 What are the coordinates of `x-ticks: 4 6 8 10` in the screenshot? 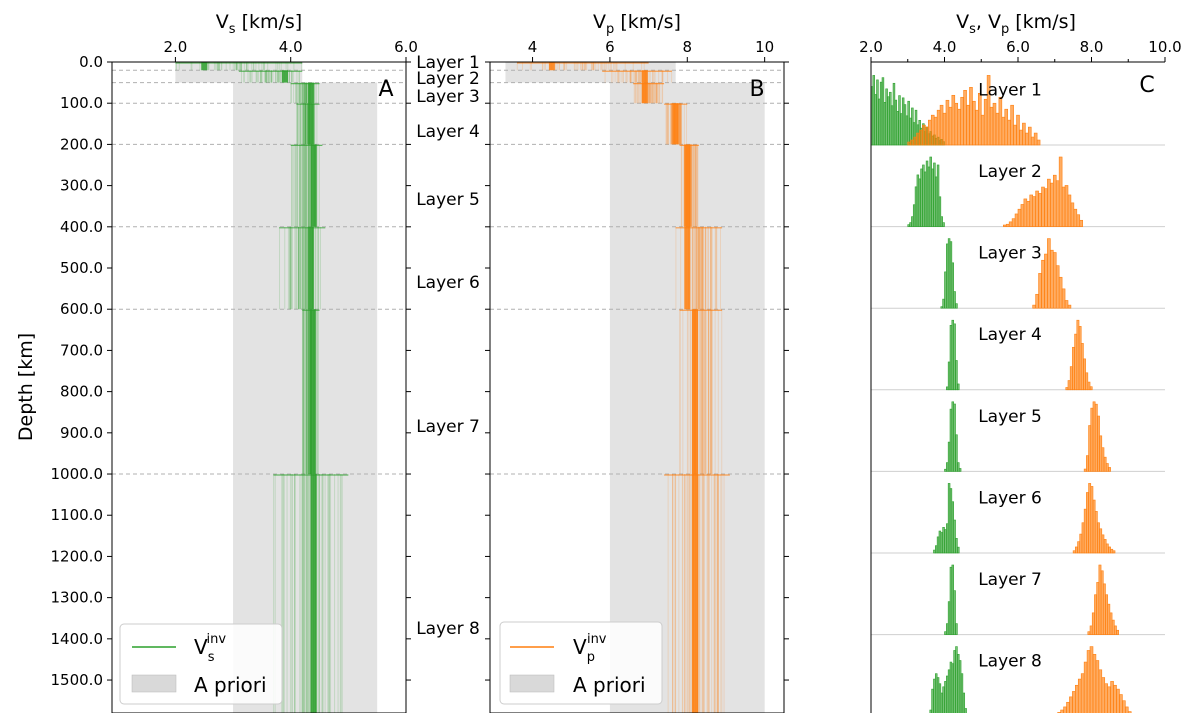 It's located at (651, 50).